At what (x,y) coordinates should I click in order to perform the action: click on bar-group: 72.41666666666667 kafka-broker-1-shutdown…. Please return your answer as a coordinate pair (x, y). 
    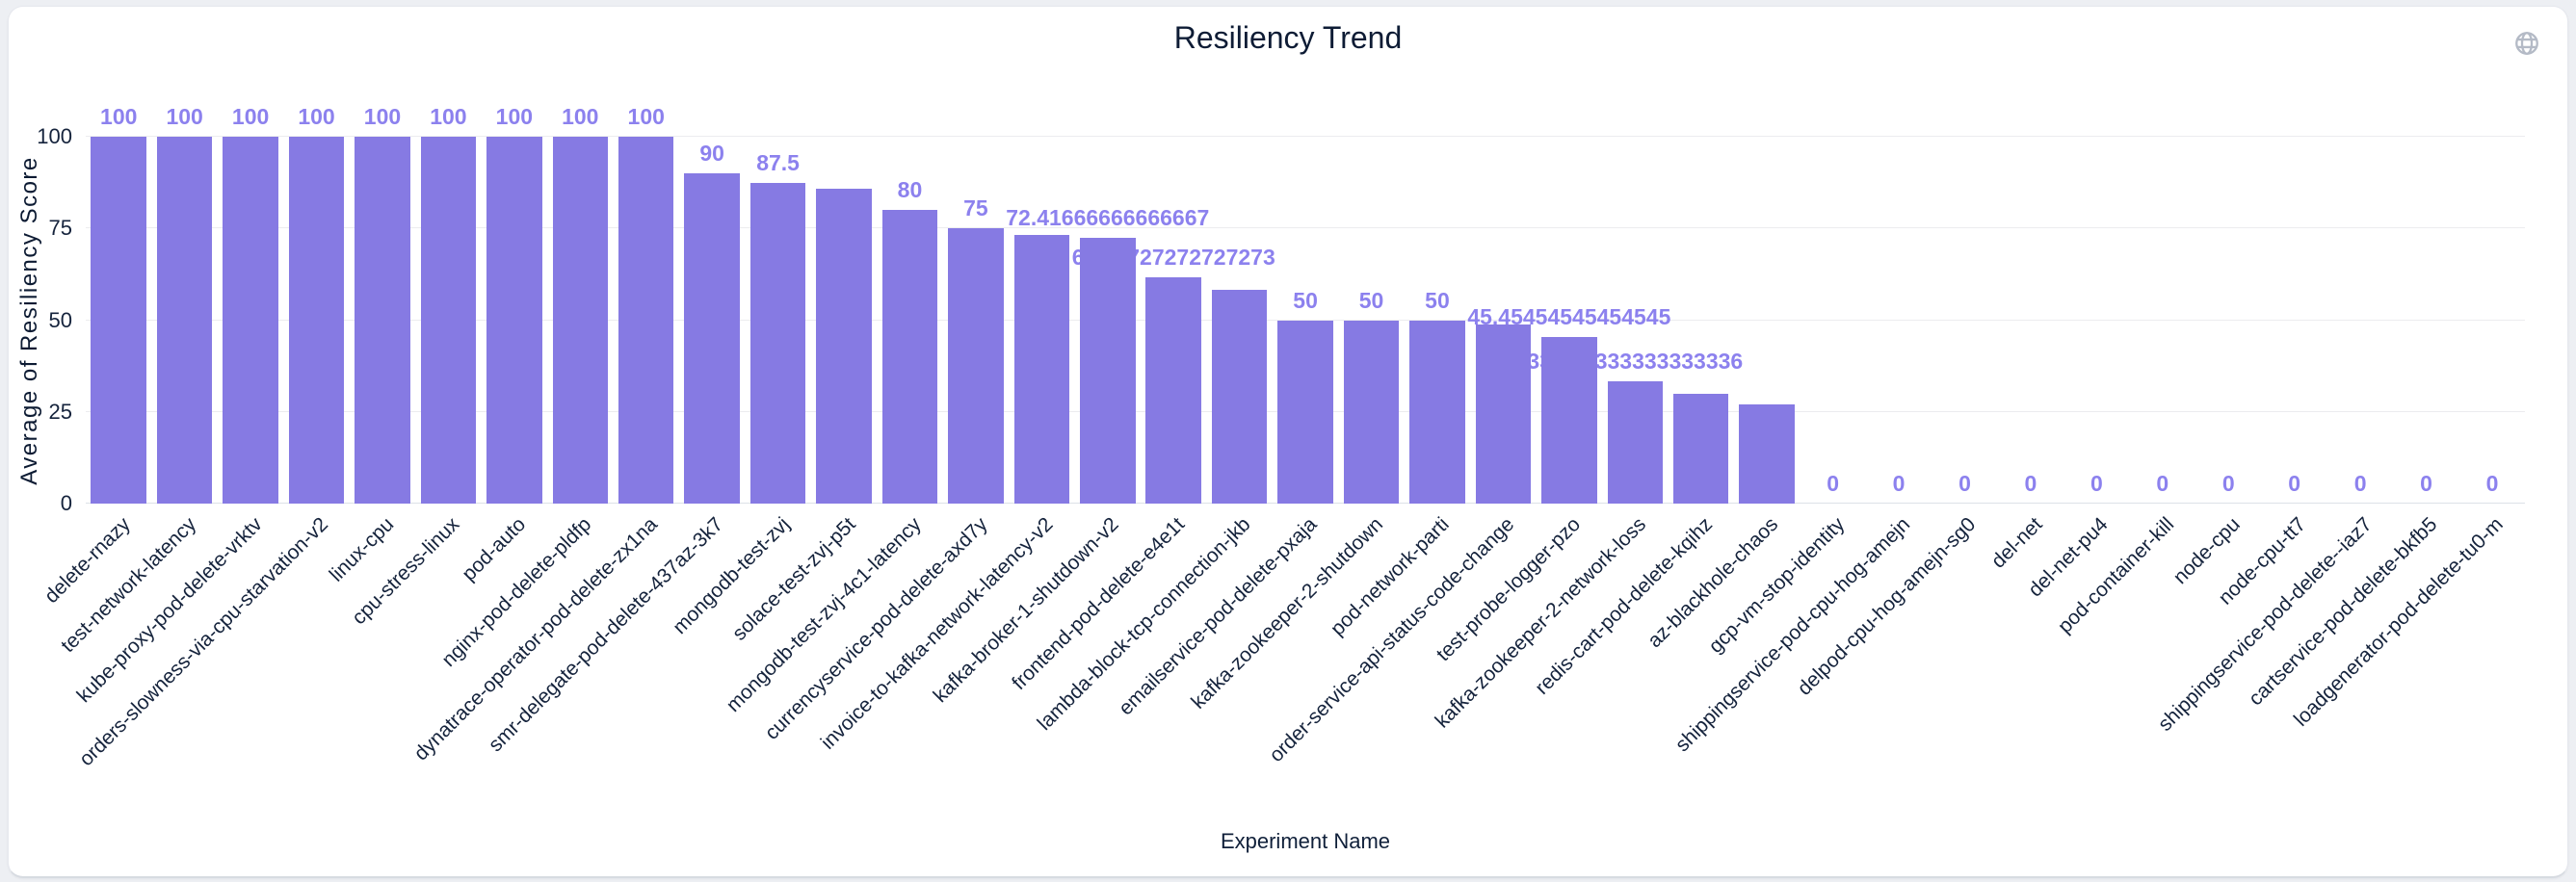
    Looking at the image, I should click on (1069, 422).